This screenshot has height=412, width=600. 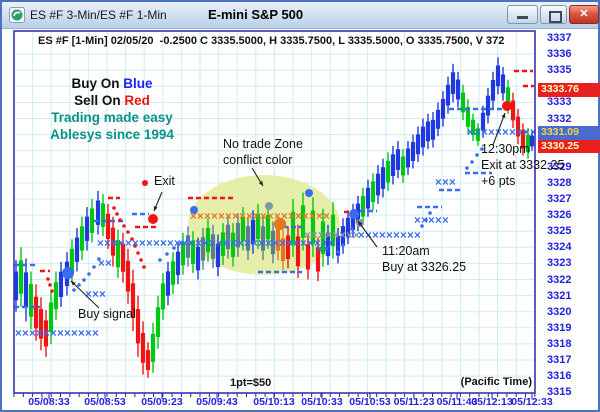 What do you see at coordinates (138, 83) in the screenshot?
I see `promo-blue-word: Blue` at bounding box center [138, 83].